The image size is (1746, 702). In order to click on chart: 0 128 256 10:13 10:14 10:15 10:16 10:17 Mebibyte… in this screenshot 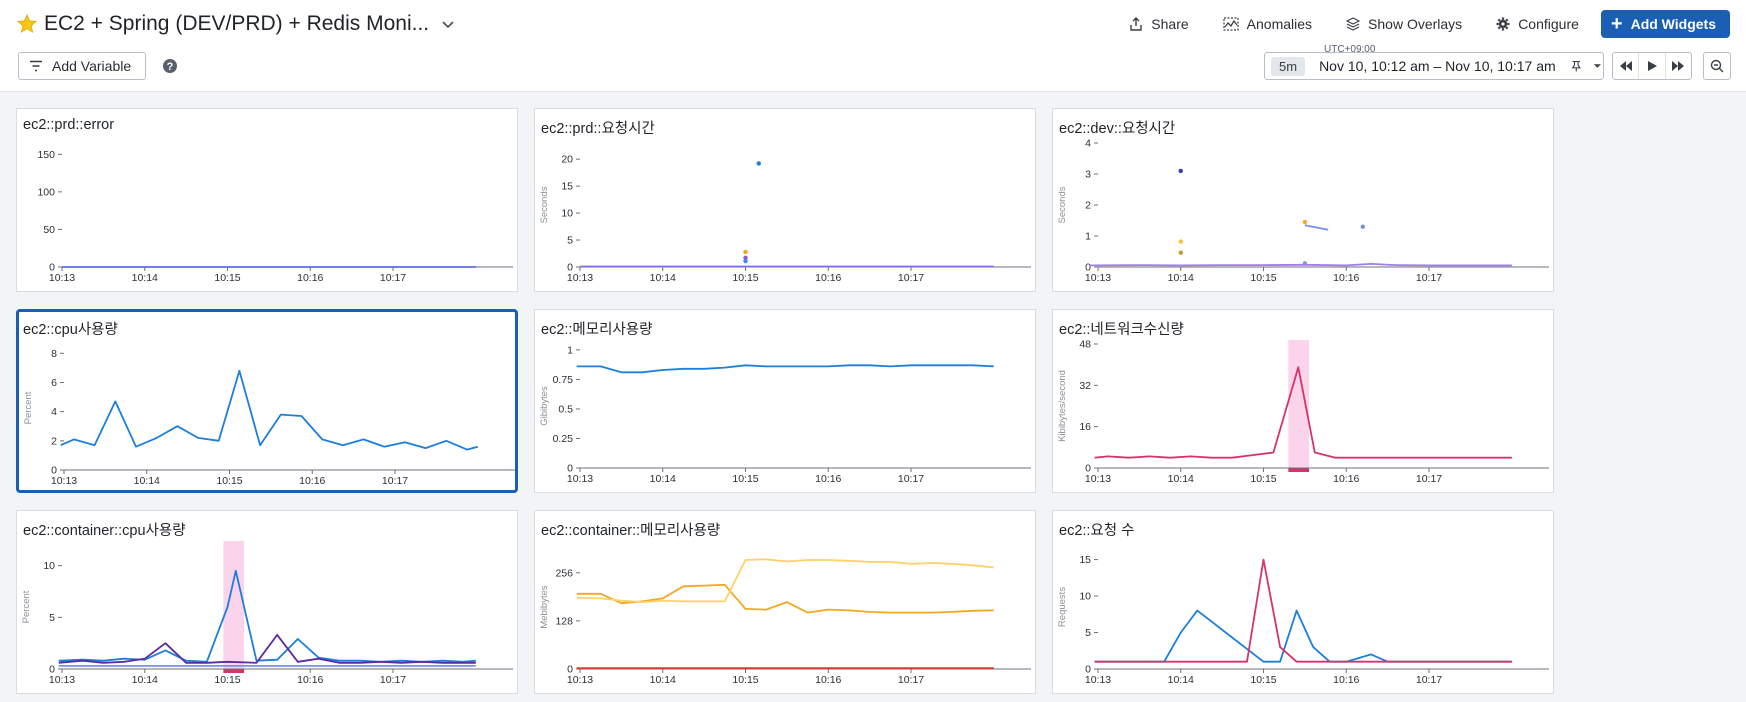, I will do `click(786, 603)`.